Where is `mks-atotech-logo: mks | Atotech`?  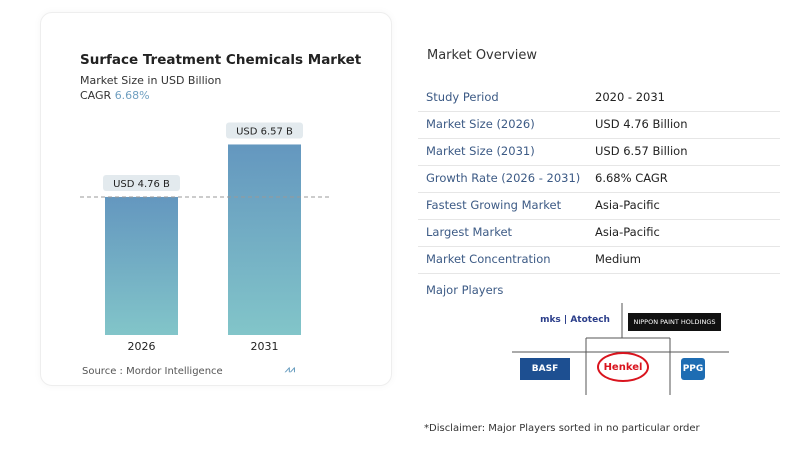 mks-atotech-logo: mks | Atotech is located at coordinates (575, 320).